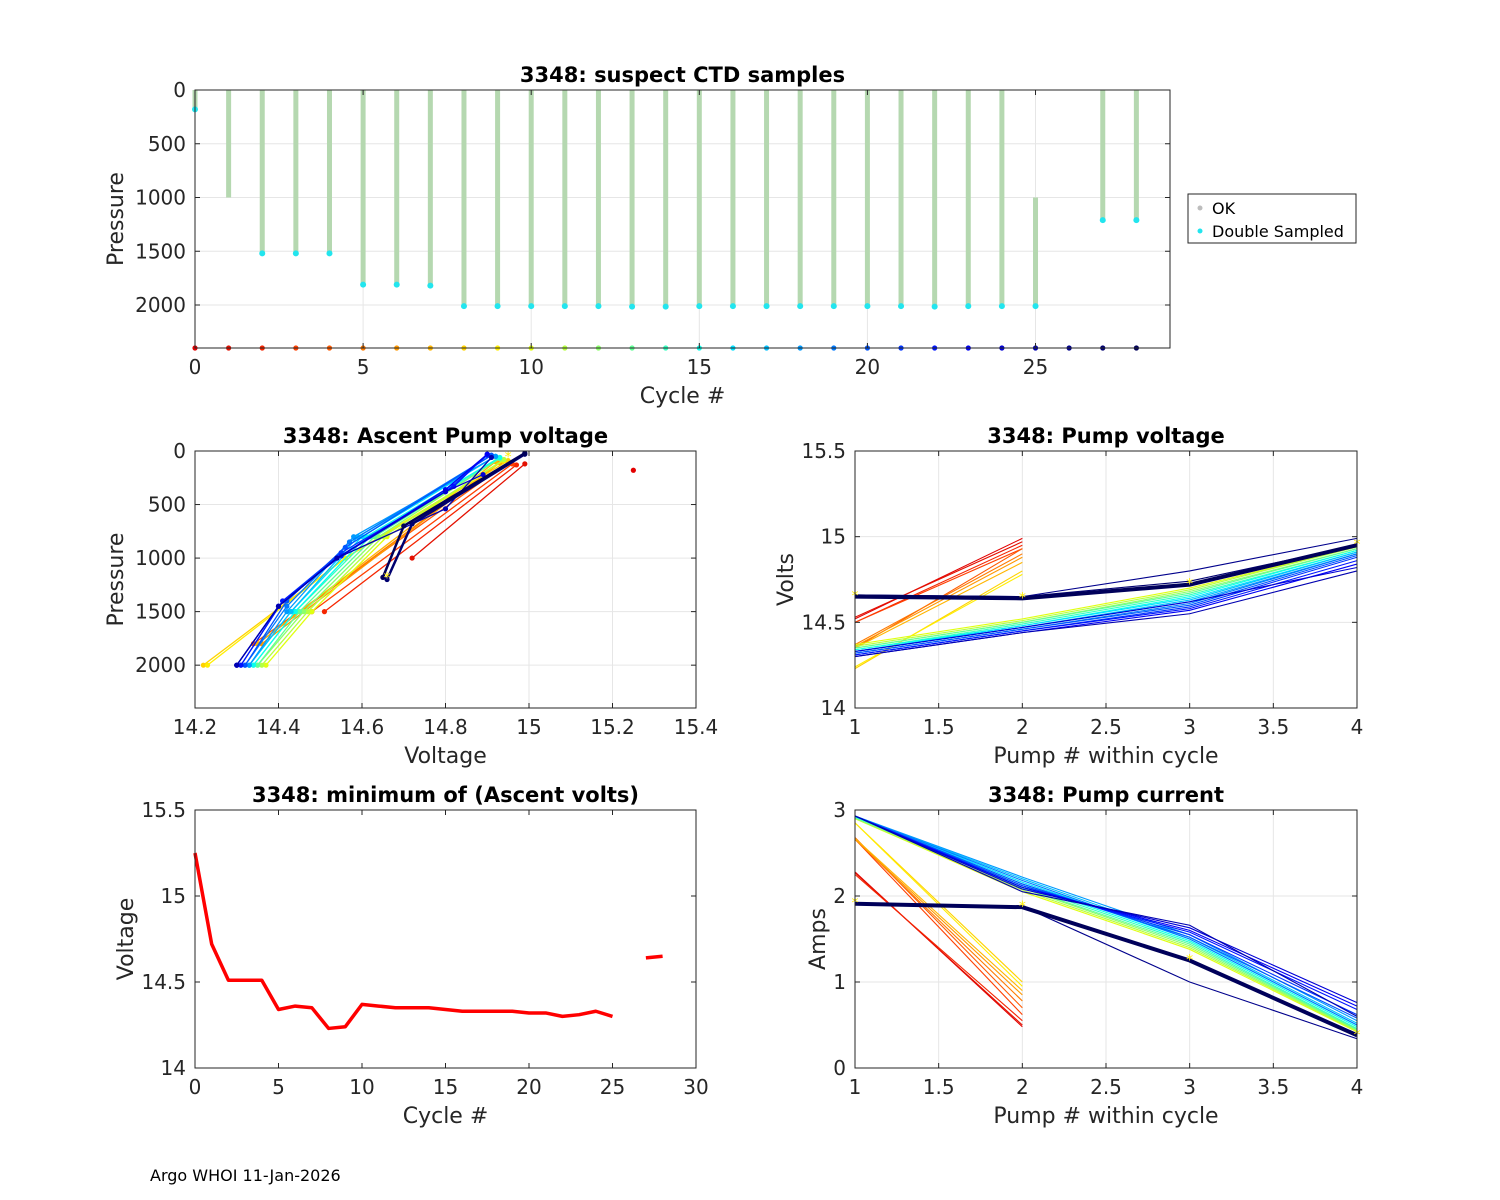 The width and height of the screenshot is (1500, 1200). Describe the element at coordinates (361, 1087) in the screenshot. I see `x-tick-label: 10` at that location.